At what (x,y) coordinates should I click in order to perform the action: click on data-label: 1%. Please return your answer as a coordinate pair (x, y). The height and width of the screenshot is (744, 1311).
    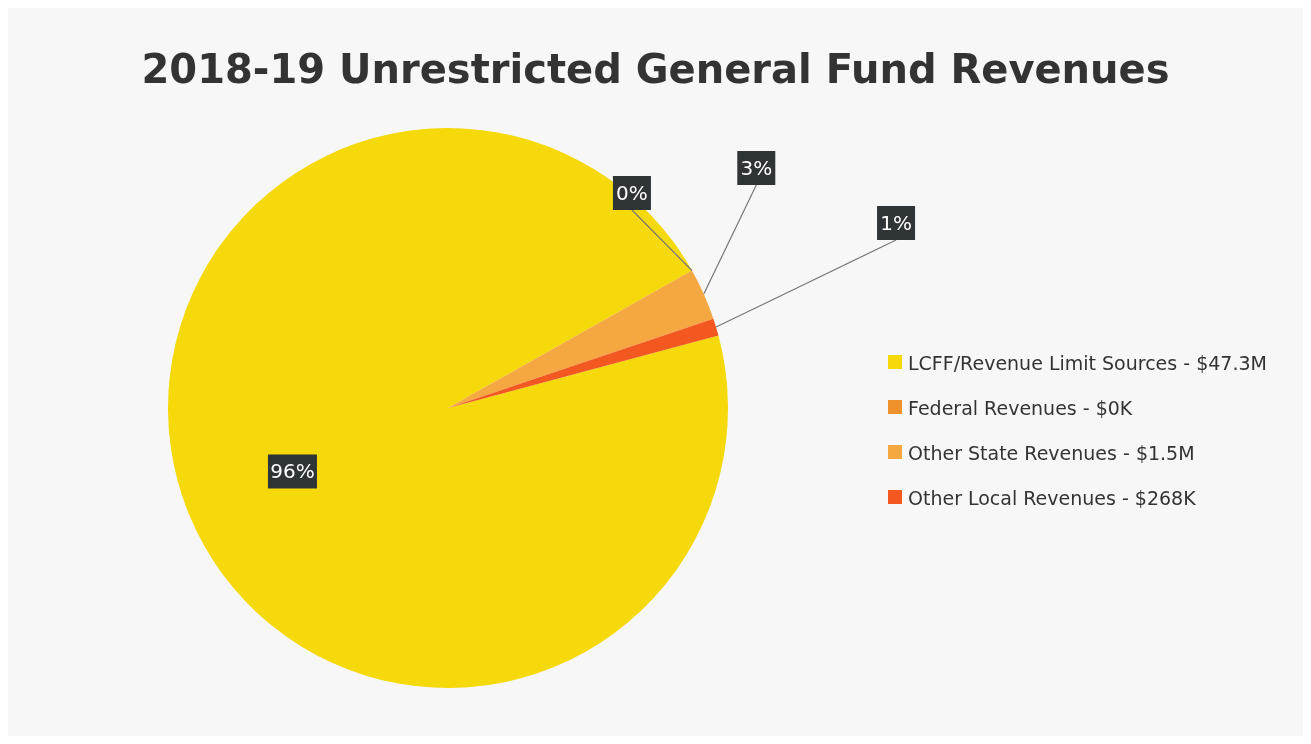
    Looking at the image, I should click on (896, 223).